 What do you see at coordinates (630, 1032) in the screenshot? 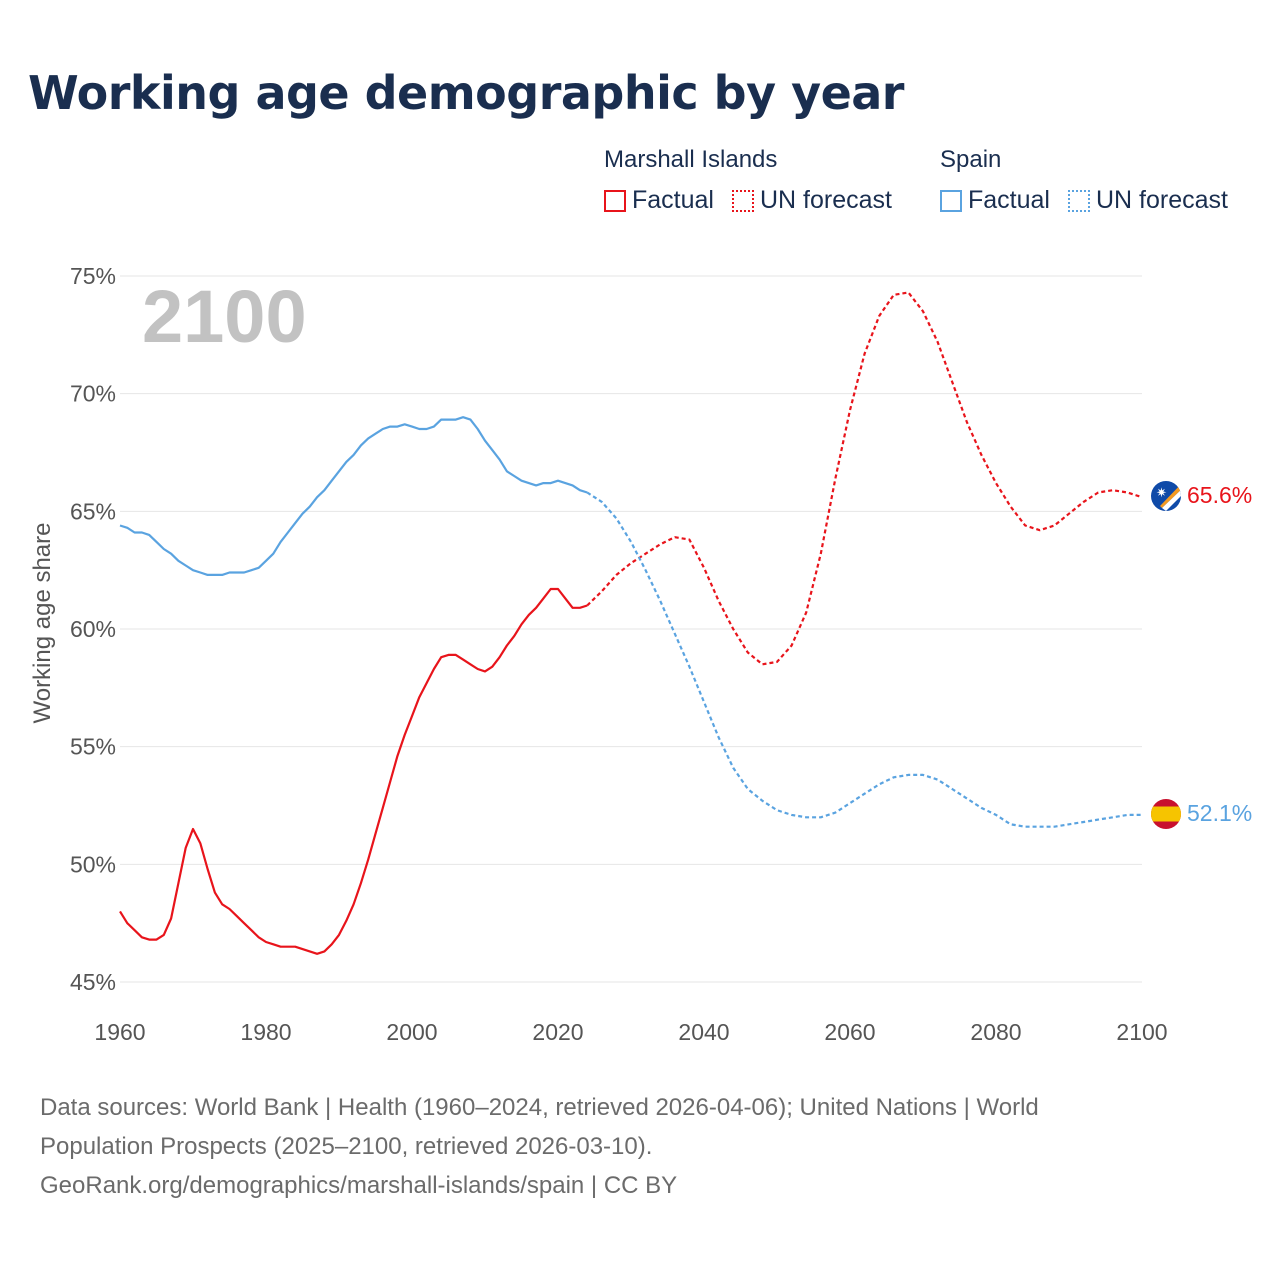
I see `x-tick-labels: 1960 1980 2000 2020 2040 2060 2080 2100` at bounding box center [630, 1032].